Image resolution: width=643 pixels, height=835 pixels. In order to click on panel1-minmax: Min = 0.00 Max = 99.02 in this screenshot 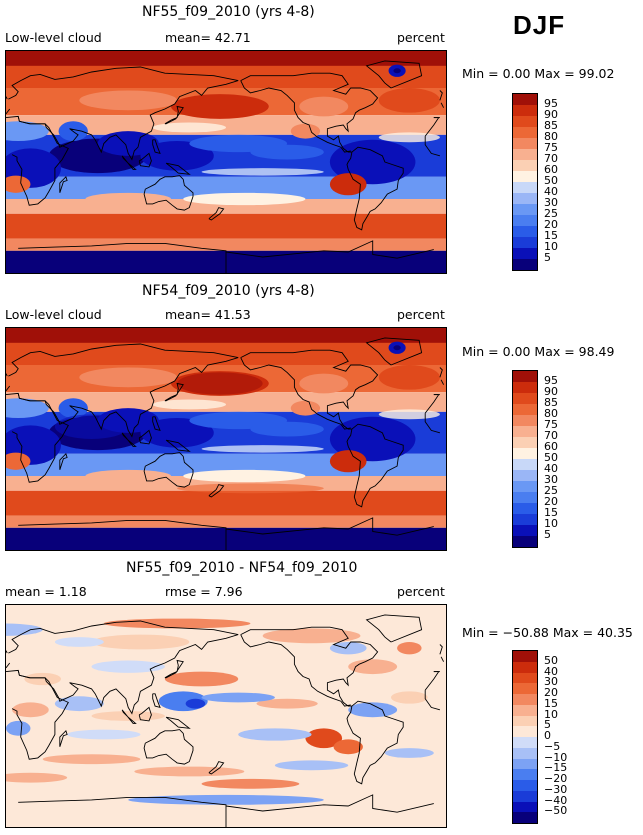, I will do `click(538, 73)`.